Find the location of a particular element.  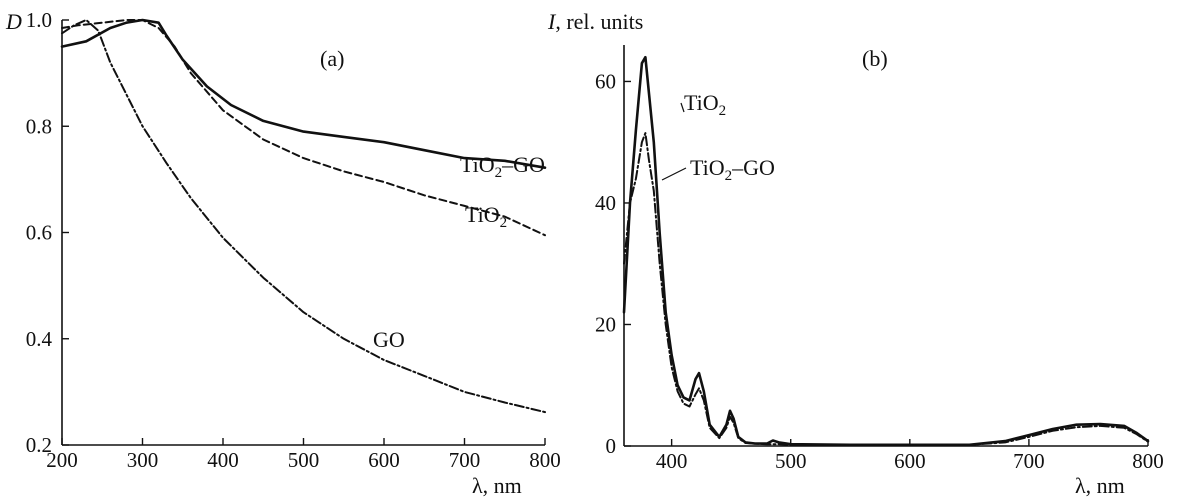

panel-b-series-labels: TiO2 TiO2–GO is located at coordinates (729, 137).